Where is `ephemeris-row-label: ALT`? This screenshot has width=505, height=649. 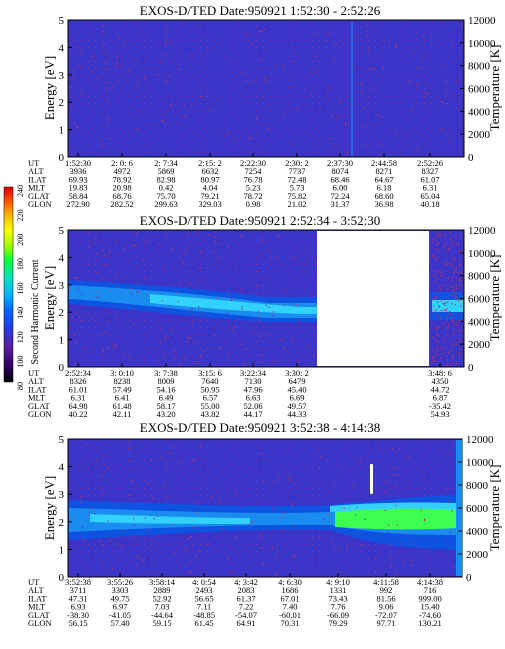
ephemeris-row-label: ALT is located at coordinates (36, 381).